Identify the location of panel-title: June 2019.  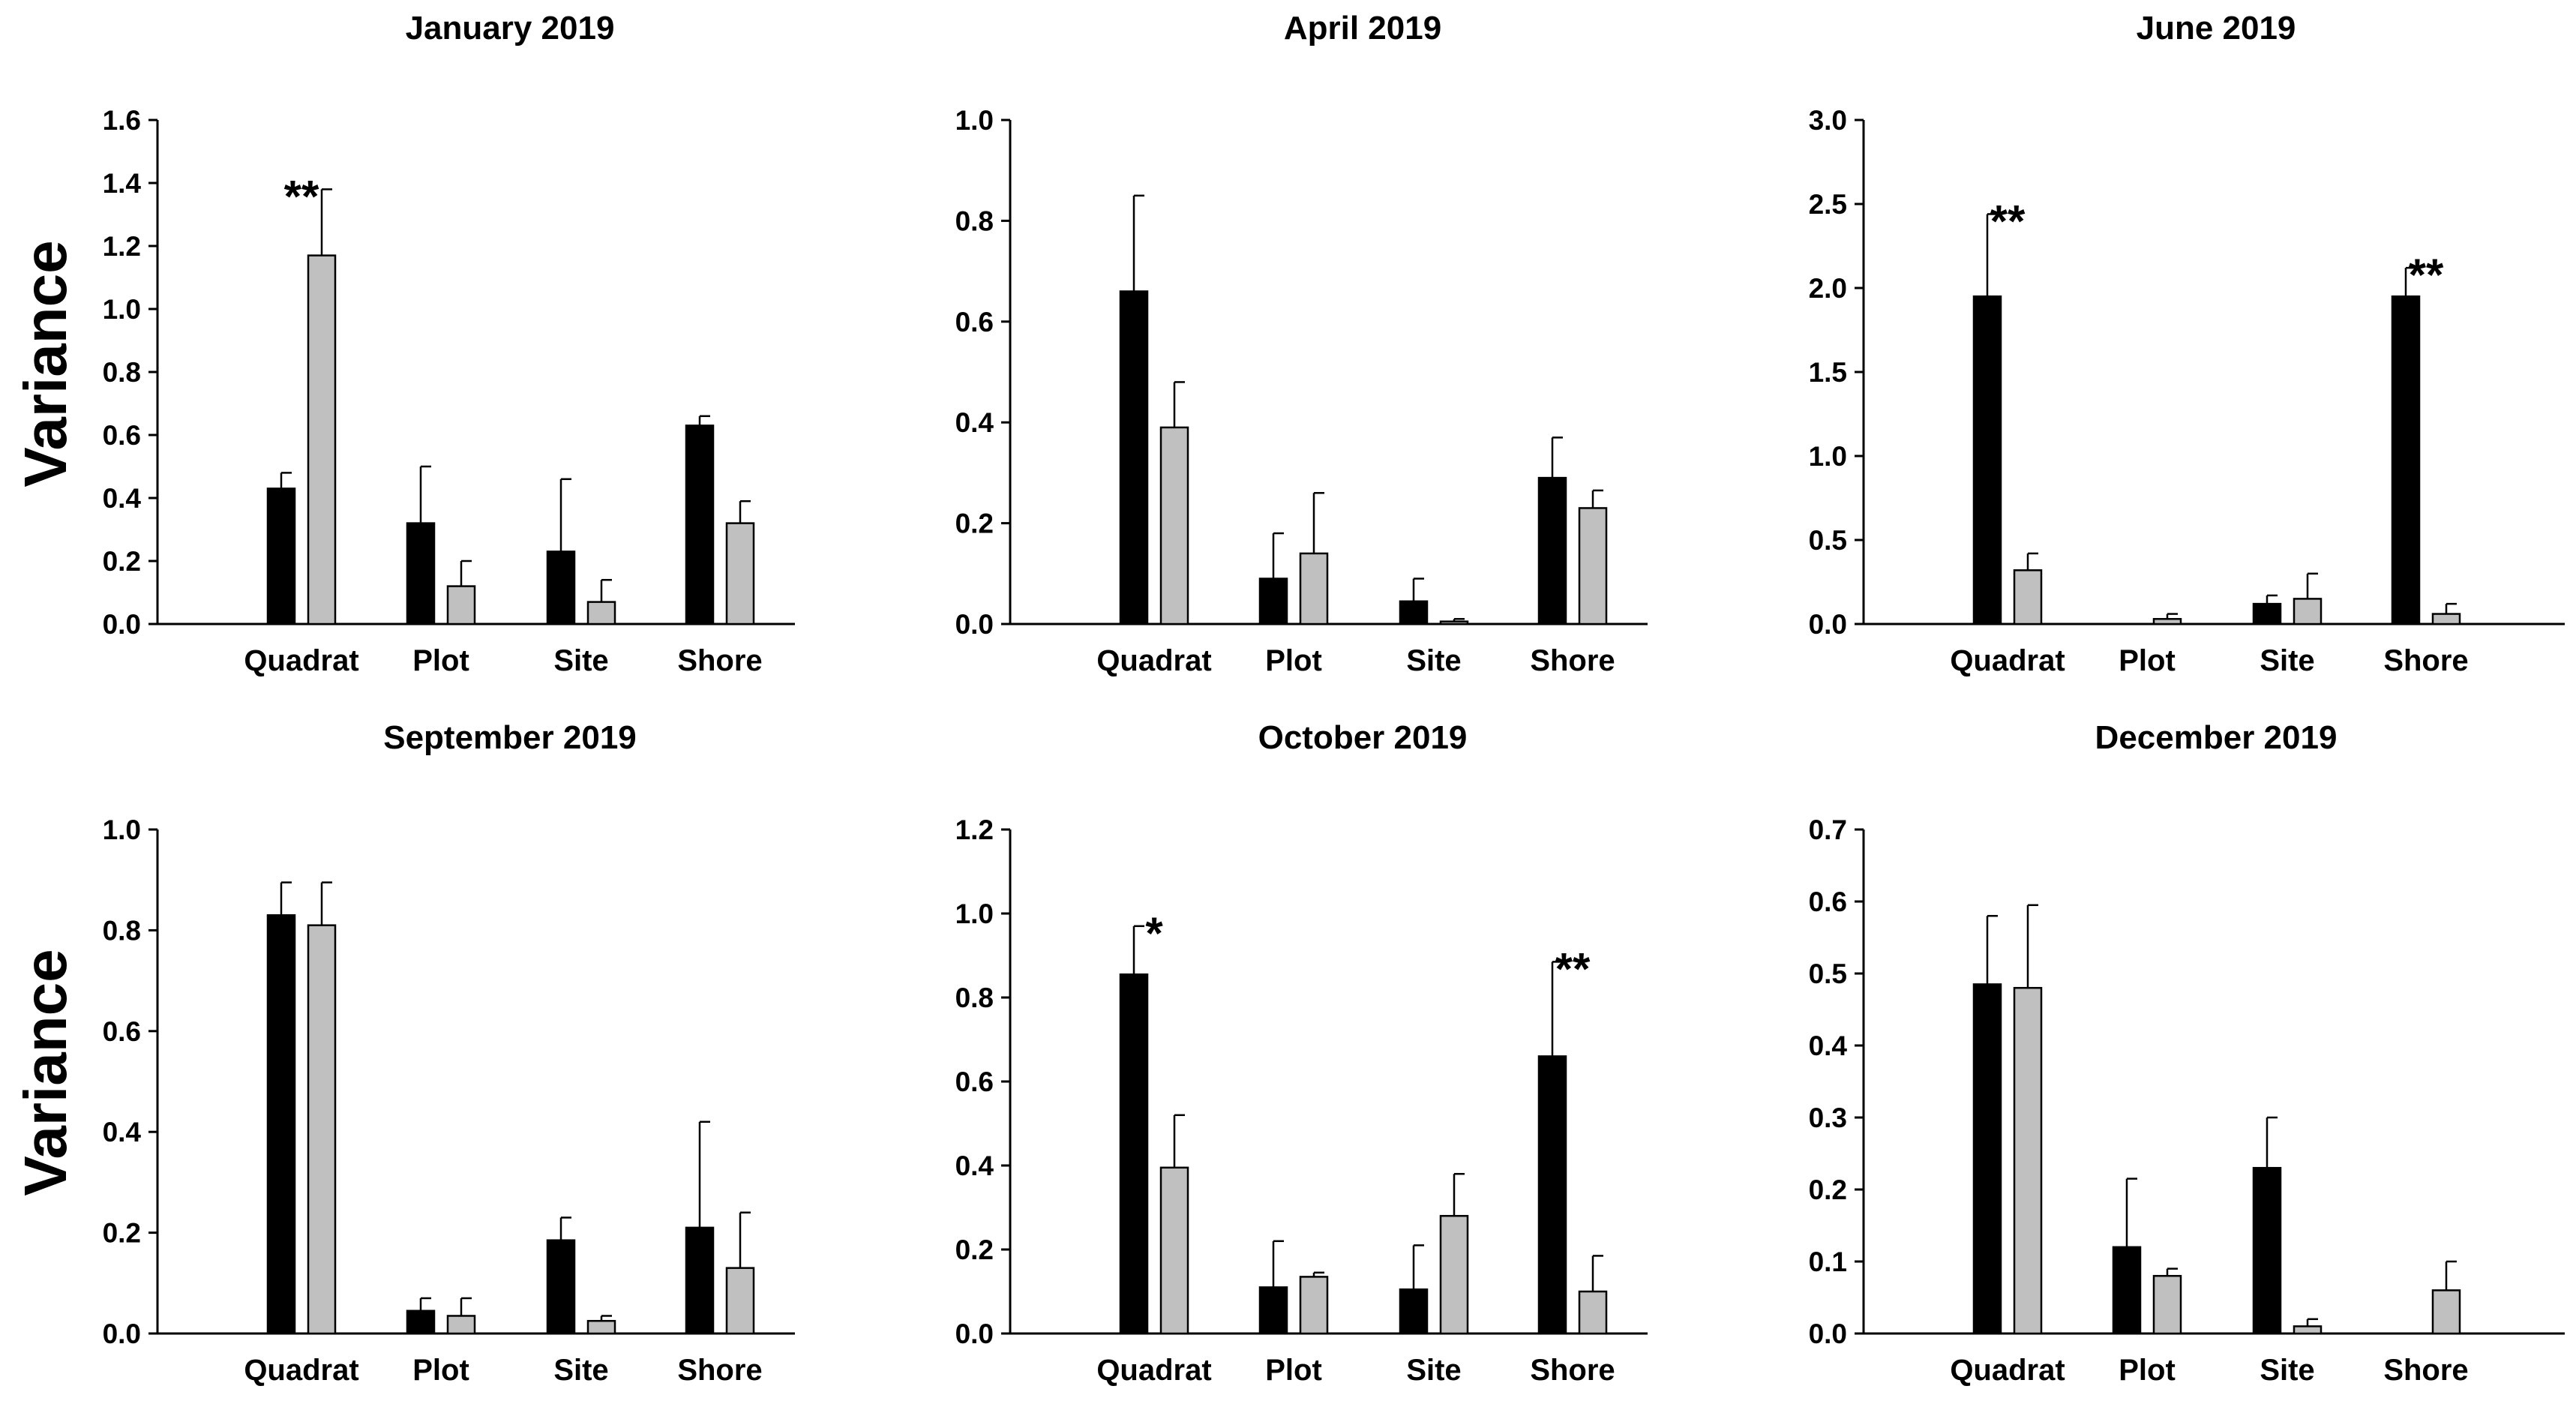
(2216, 28).